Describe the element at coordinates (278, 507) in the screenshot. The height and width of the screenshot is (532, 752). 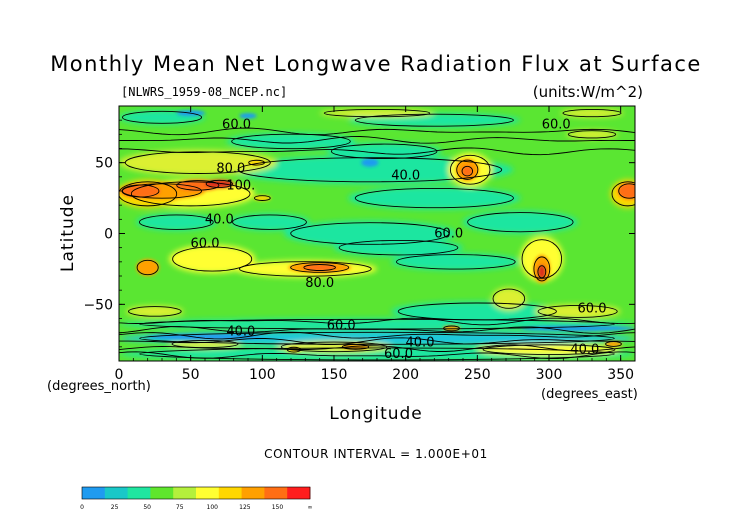
I see `colorbar-tick-label: 150` at that location.